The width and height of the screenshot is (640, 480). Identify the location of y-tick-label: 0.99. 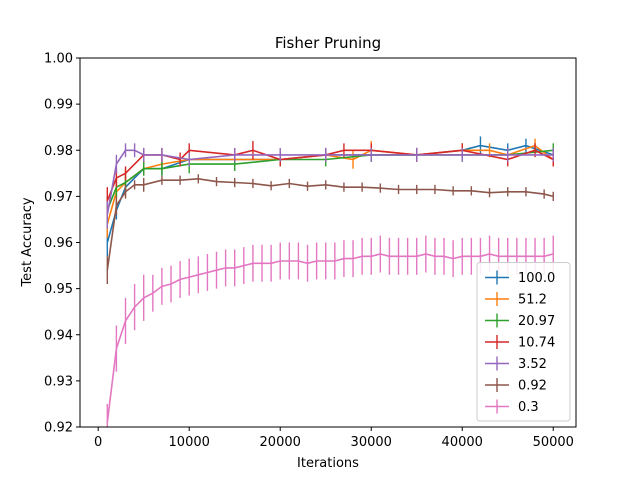
(58, 105).